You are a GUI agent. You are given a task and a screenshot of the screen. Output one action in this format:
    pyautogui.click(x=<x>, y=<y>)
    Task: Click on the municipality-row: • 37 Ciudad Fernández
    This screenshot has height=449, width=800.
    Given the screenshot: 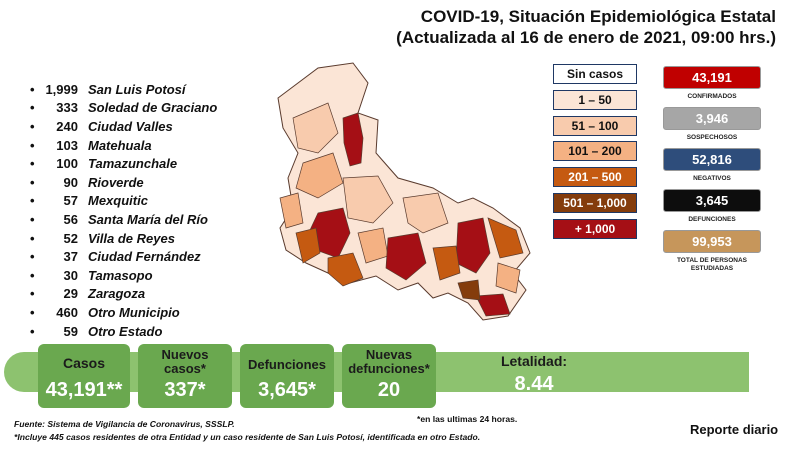 What is the action you would take?
    pyautogui.click(x=150, y=256)
    